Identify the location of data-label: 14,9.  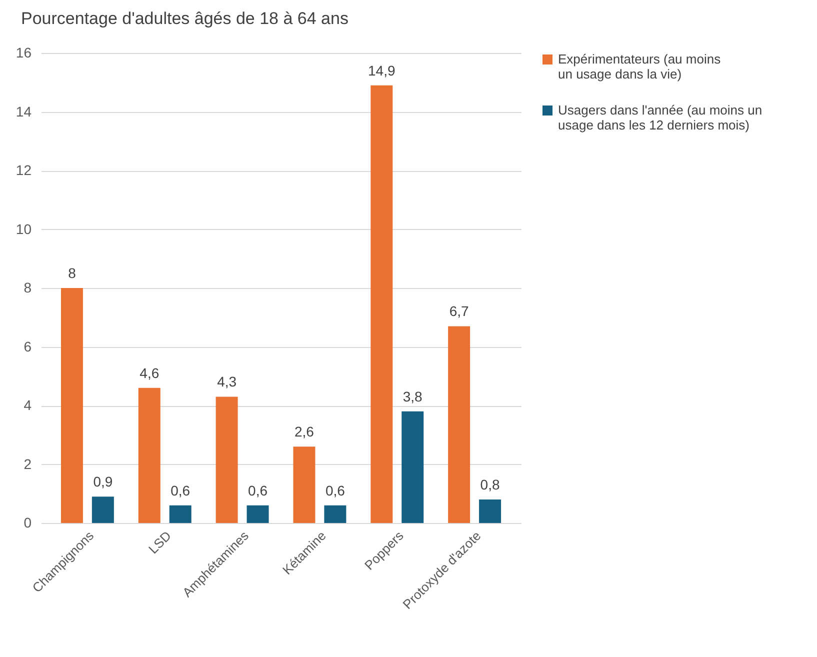
(382, 70).